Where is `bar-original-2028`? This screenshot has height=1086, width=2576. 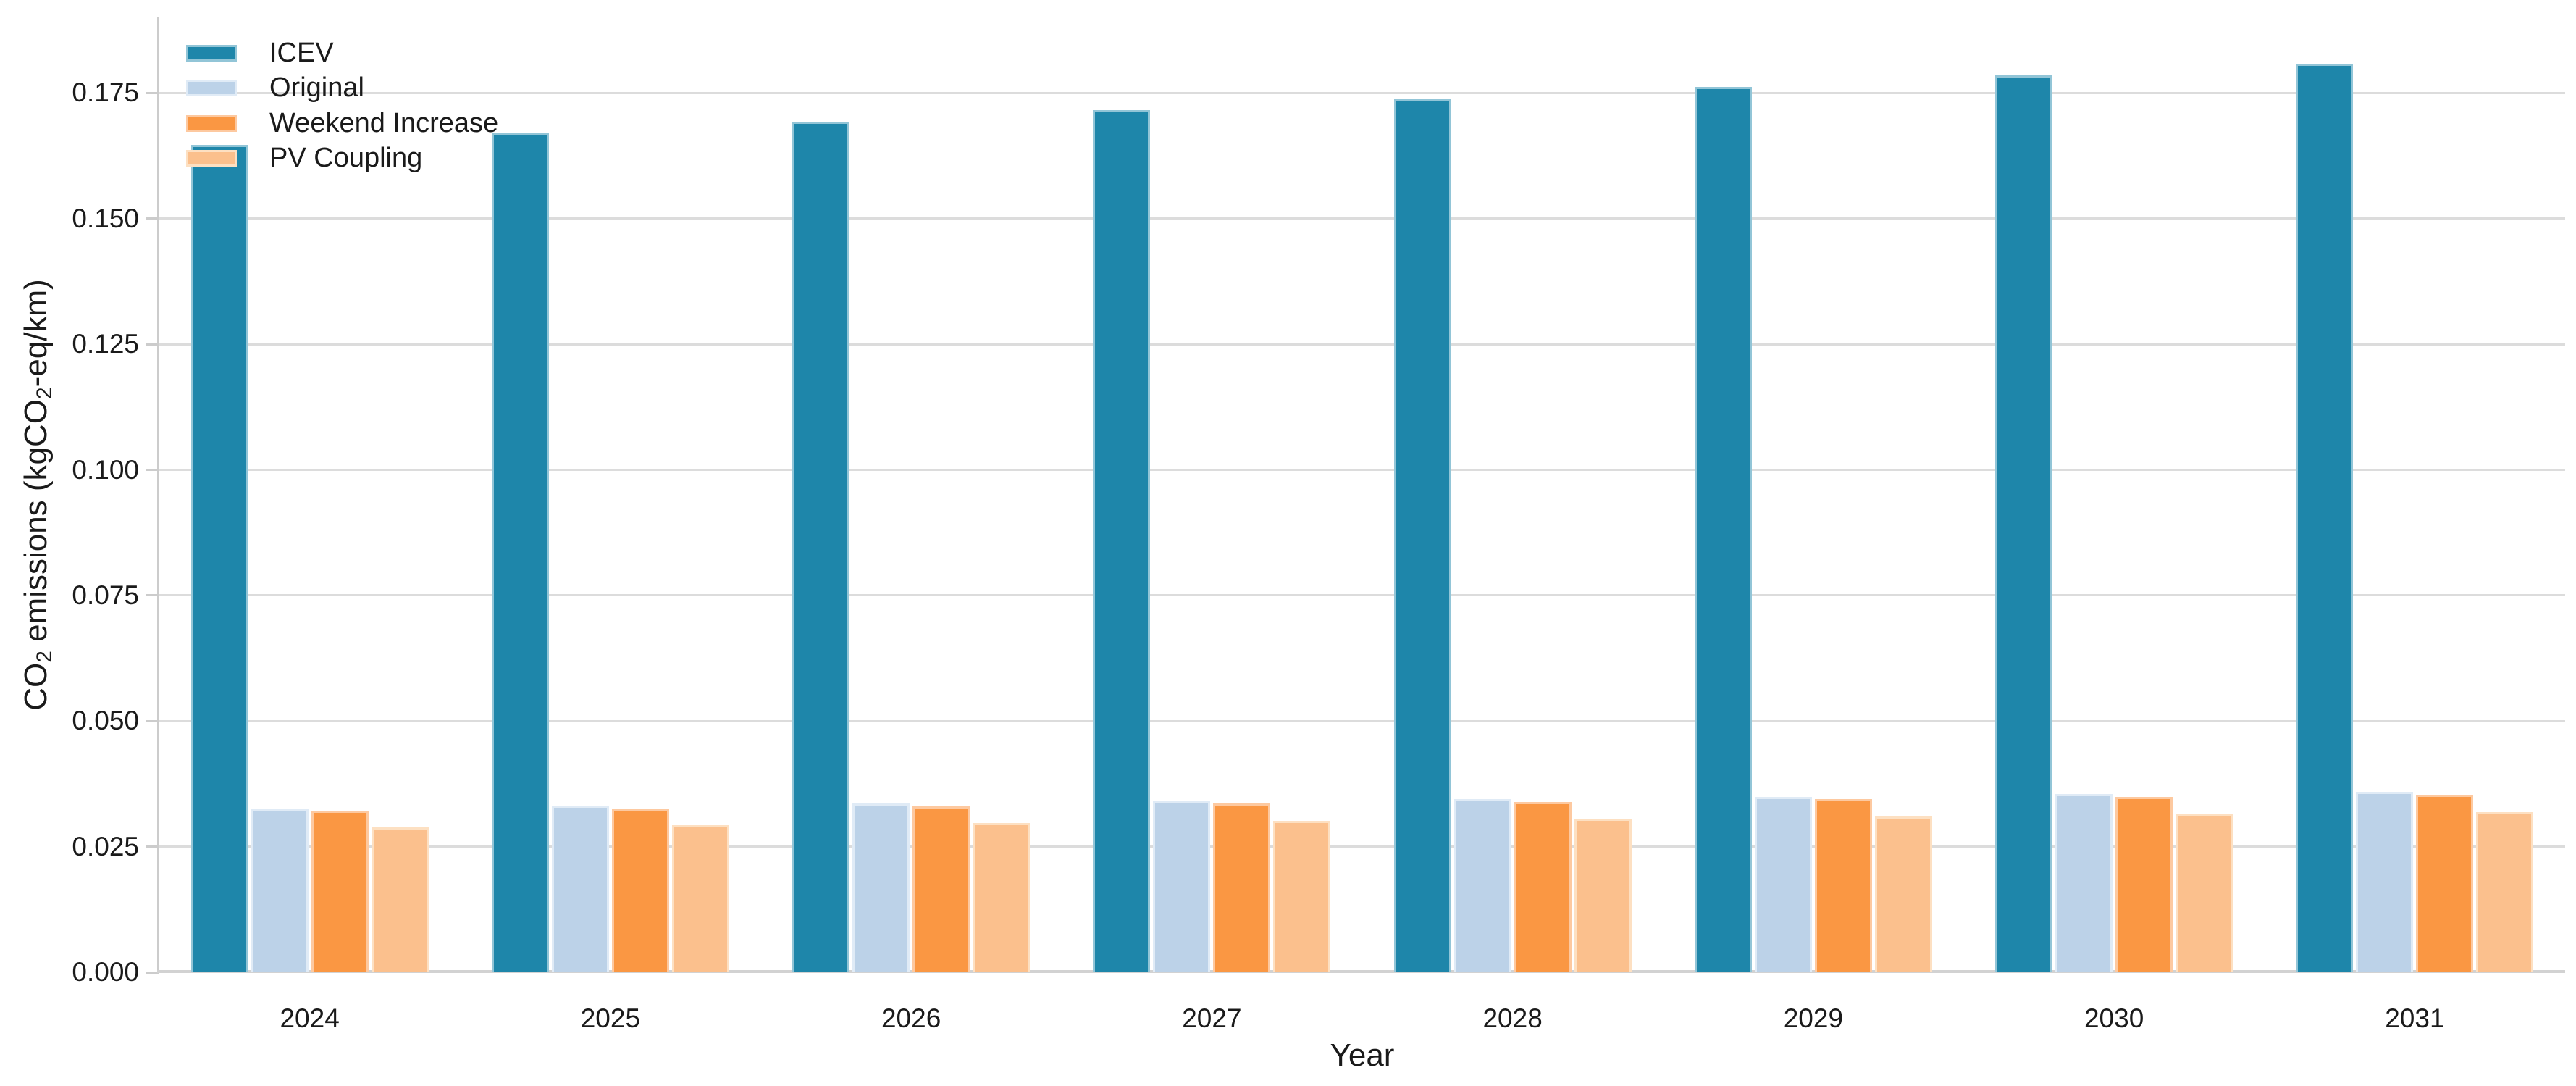 bar-original-2028 is located at coordinates (1482, 886).